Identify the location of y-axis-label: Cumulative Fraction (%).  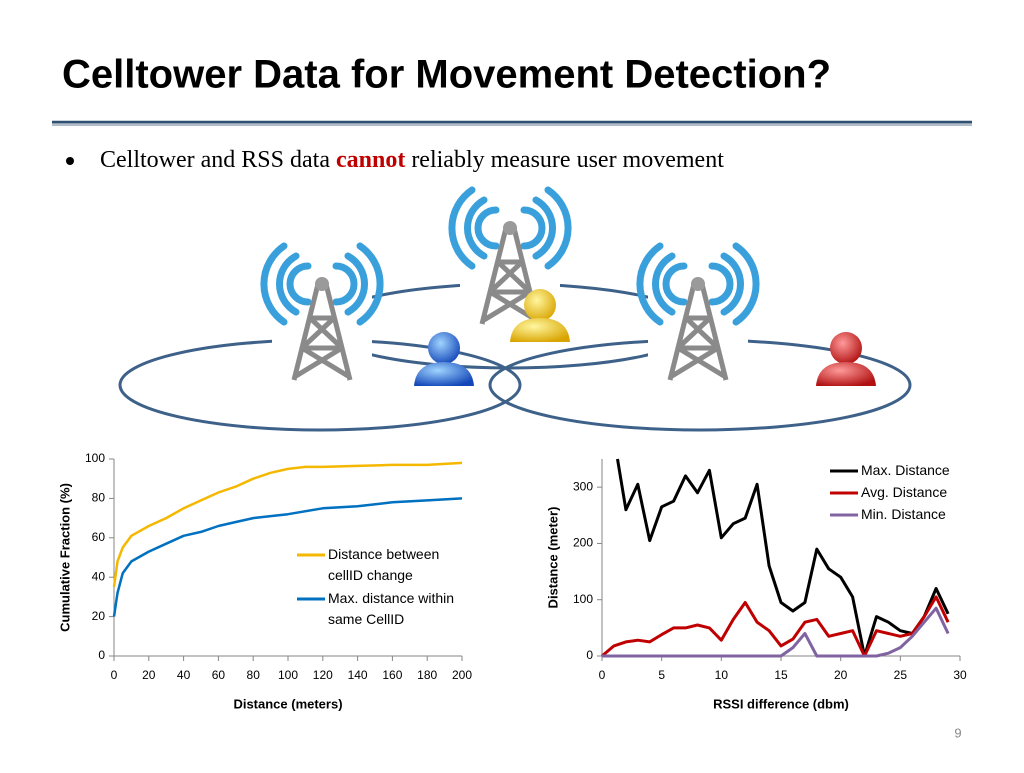
(64, 557).